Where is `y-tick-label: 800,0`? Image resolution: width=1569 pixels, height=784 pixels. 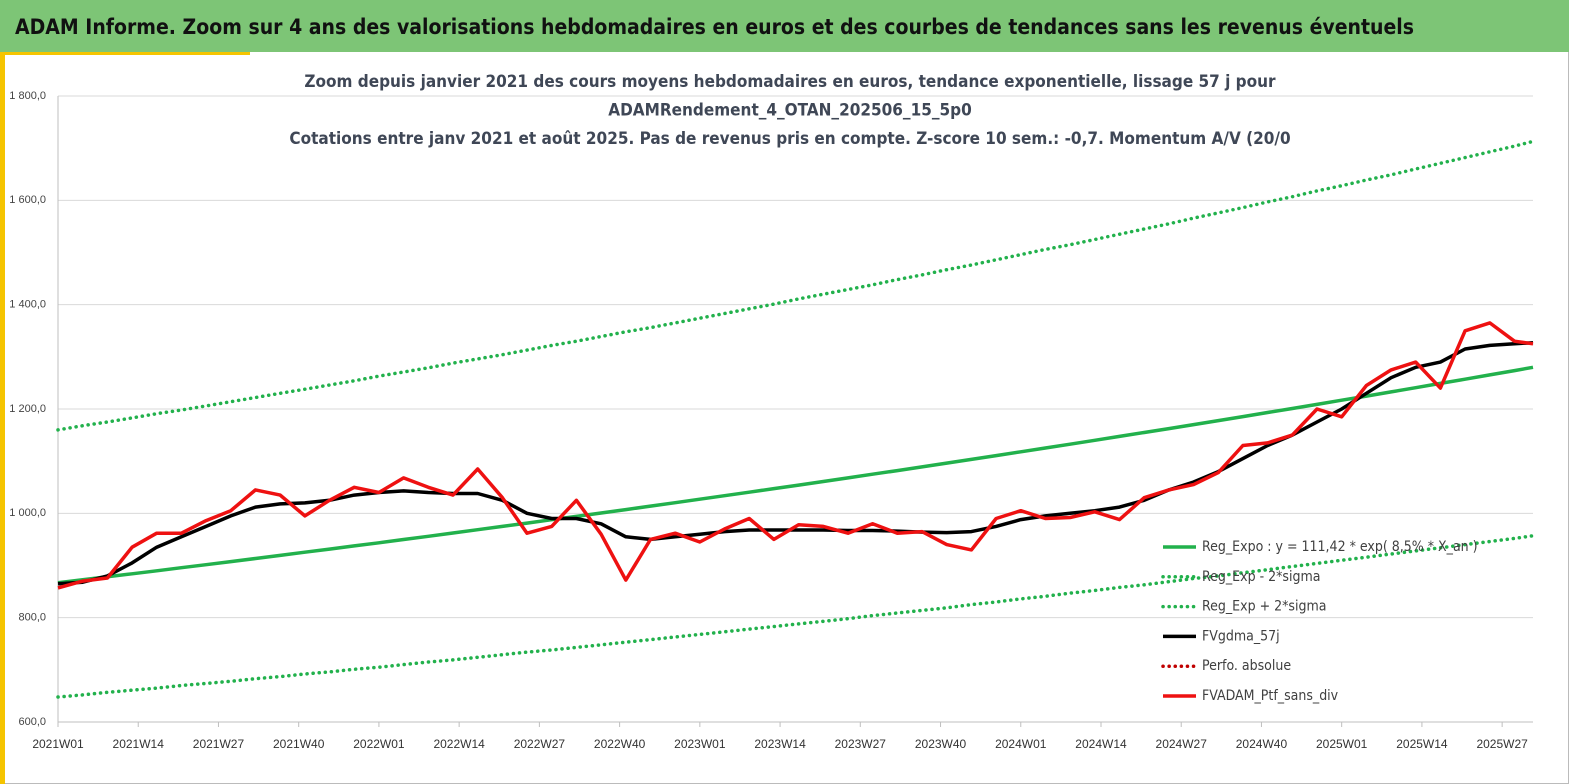 y-tick-label: 800,0 is located at coordinates (32, 618).